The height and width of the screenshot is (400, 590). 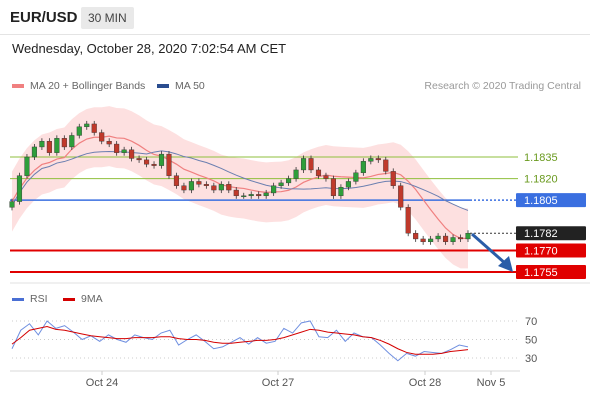 What do you see at coordinates (541, 234) in the screenshot?
I see `level-label: 1.1782` at bounding box center [541, 234].